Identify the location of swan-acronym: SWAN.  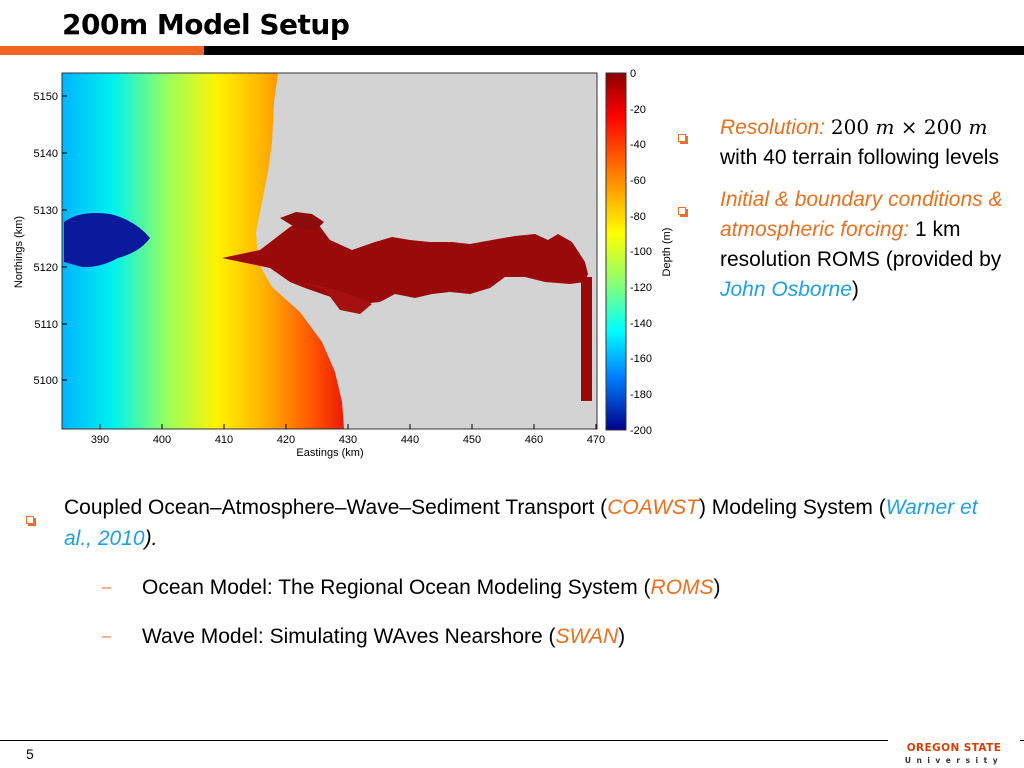
(587, 636).